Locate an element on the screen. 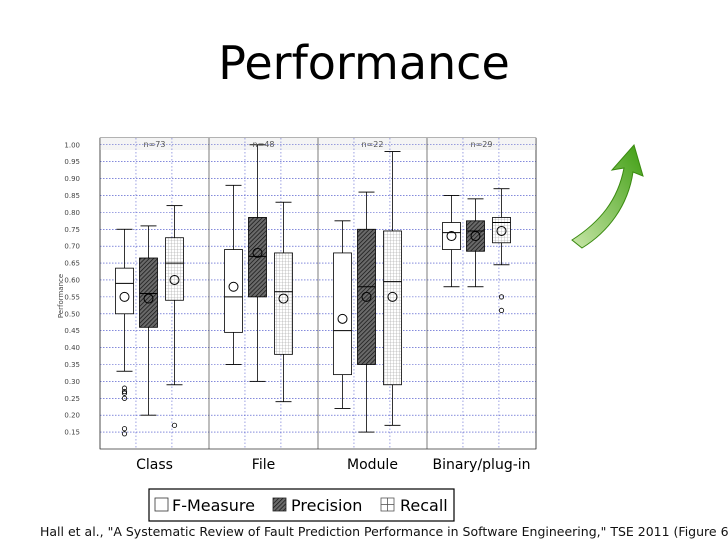  y-tick-label: 0.35 is located at coordinates (72, 365).